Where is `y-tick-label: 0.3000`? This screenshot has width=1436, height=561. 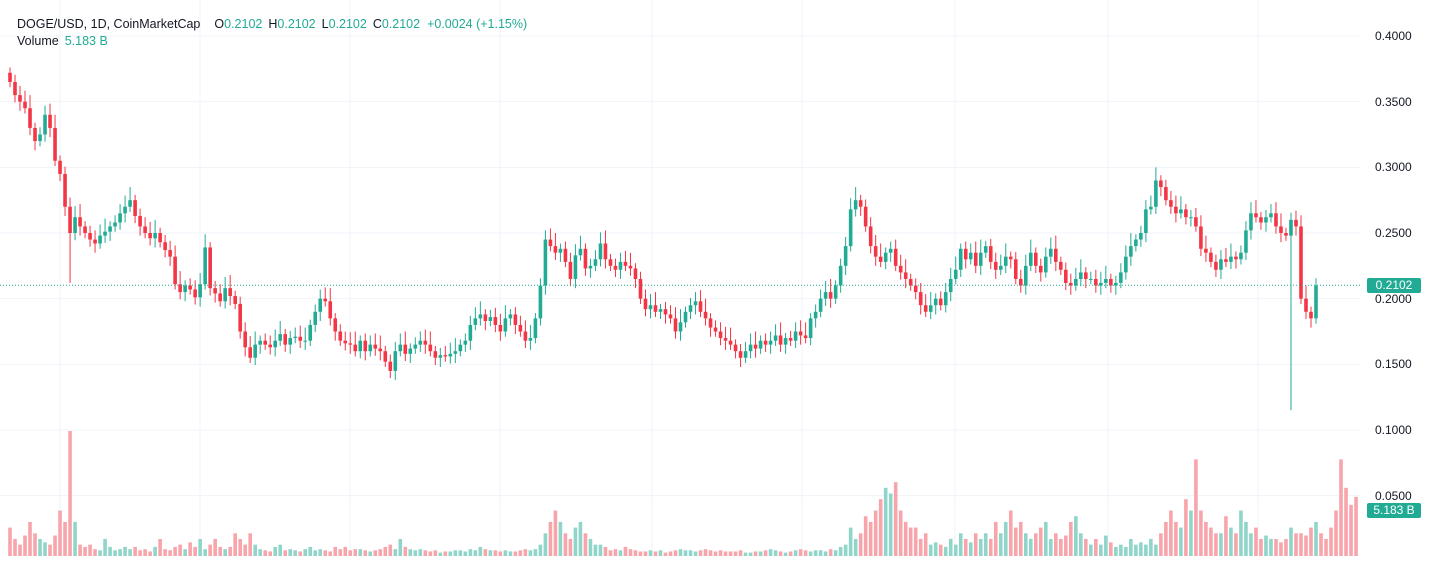
y-tick-label: 0.3000 is located at coordinates (1393, 167).